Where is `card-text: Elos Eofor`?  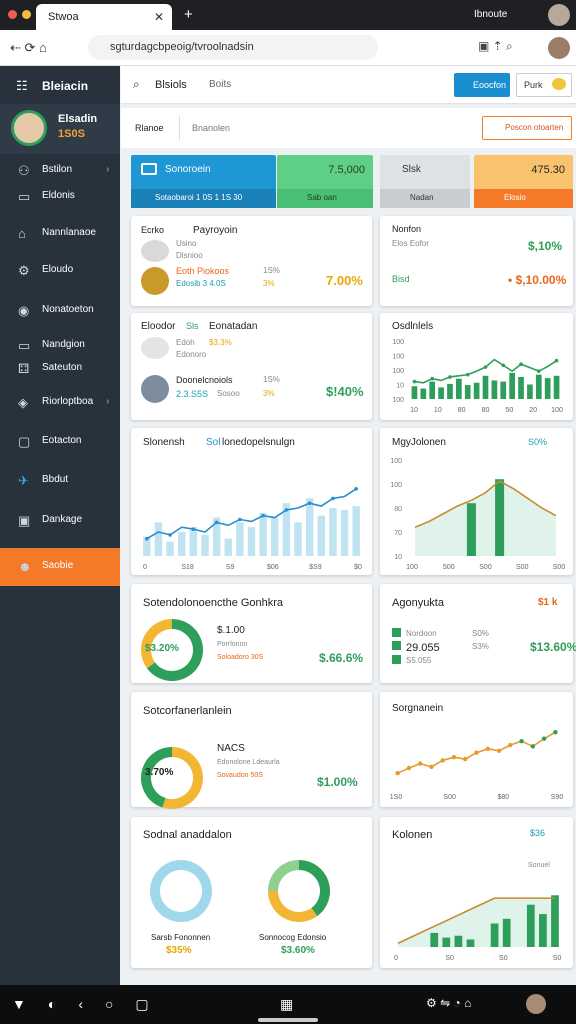
card-text: Elos Eofor is located at coordinates (410, 243).